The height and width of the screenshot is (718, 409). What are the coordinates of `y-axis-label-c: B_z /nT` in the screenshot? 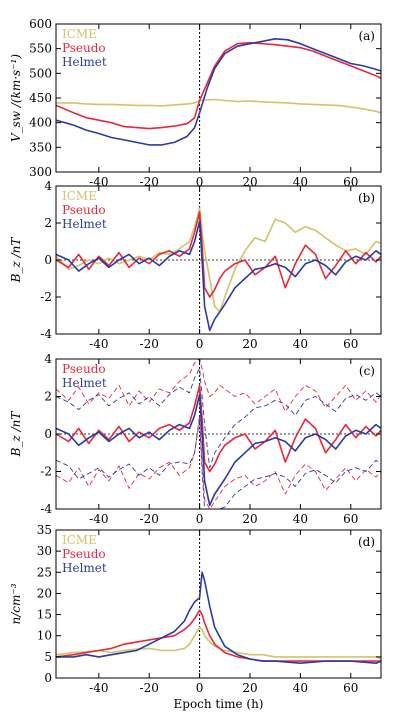 It's located at (16, 434).